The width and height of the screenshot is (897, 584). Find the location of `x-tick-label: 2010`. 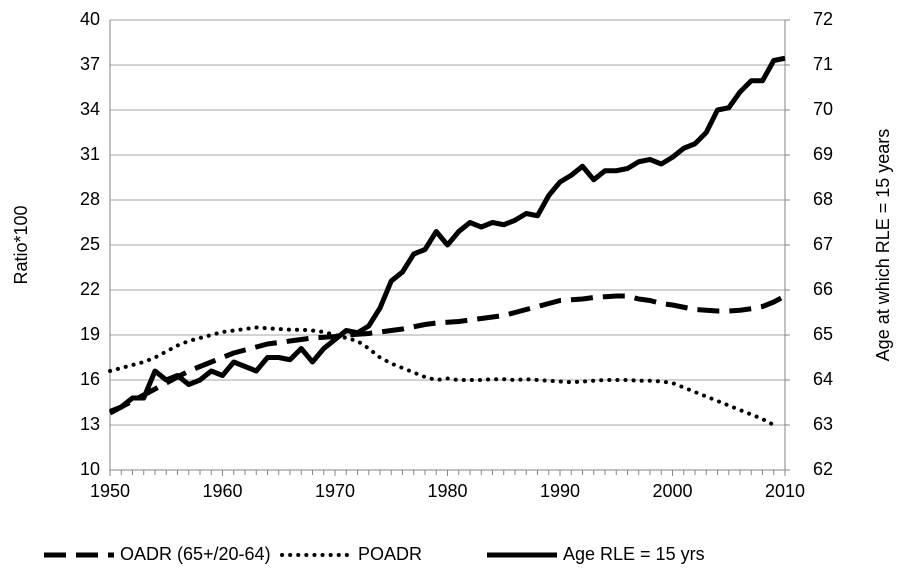

x-tick-label: 2010 is located at coordinates (785, 491).